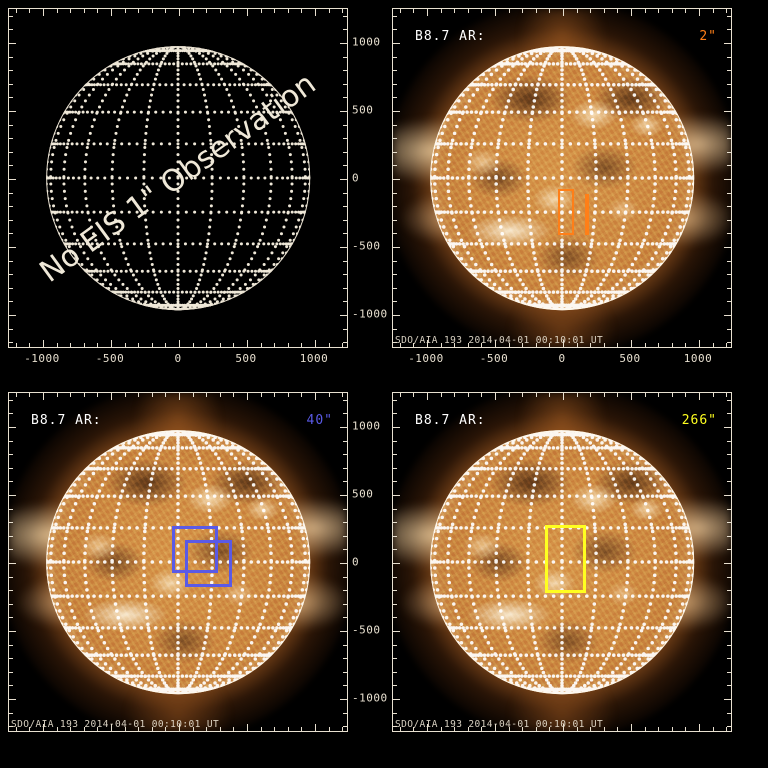 Image resolution: width=768 pixels, height=768 pixels. What do you see at coordinates (699, 420) in the screenshot?
I see `panel-label-slit-width: 266"` at bounding box center [699, 420].